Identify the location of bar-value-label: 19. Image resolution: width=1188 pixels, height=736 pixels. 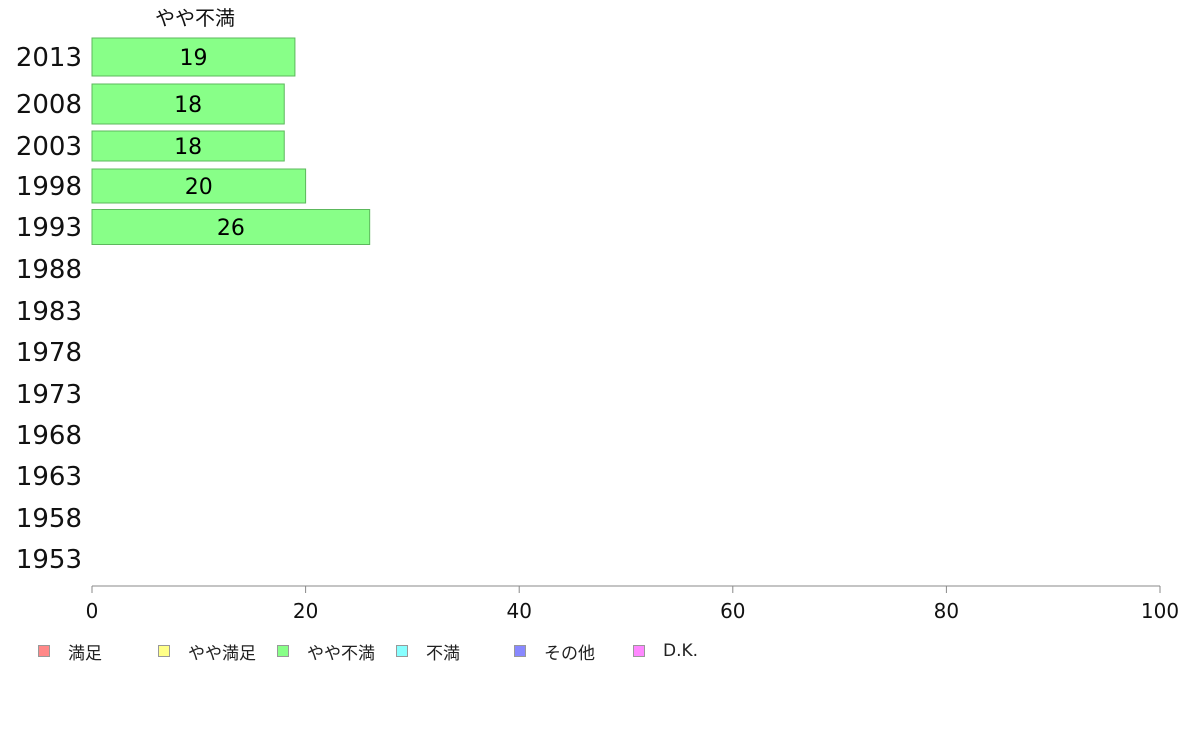
(193, 58).